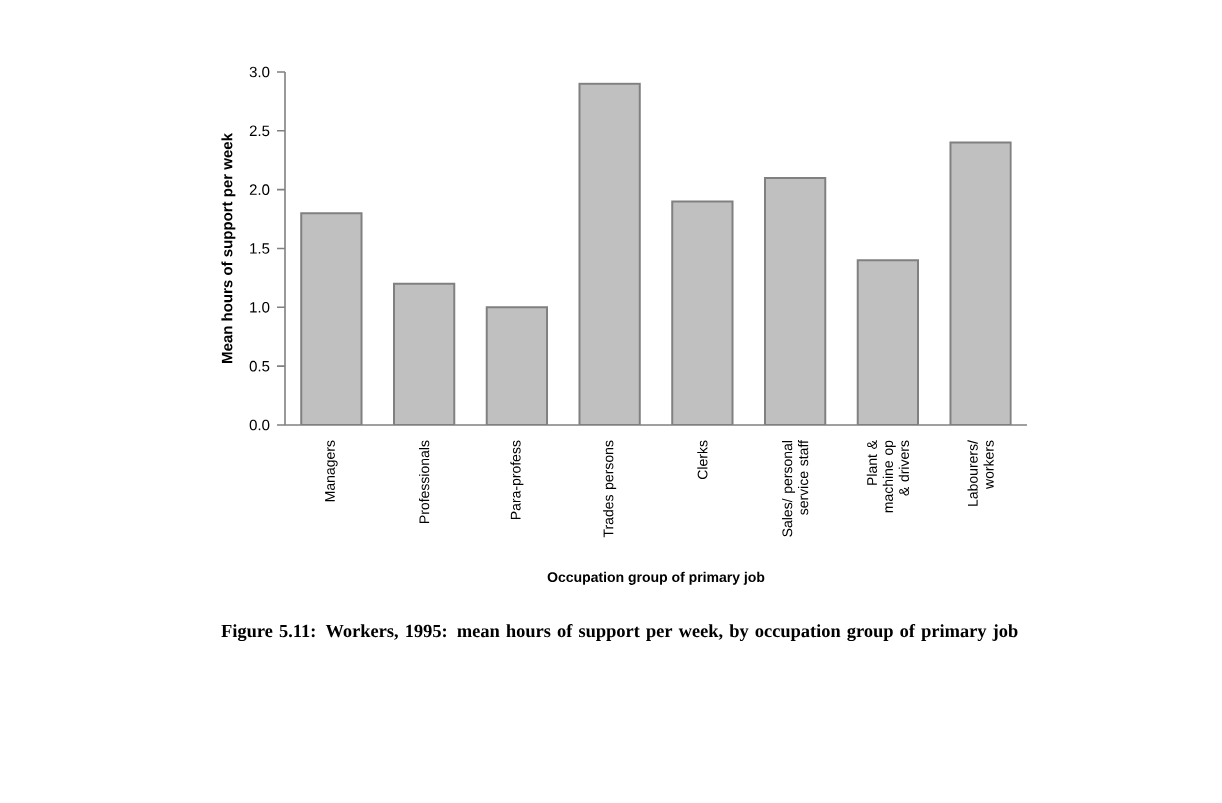 This screenshot has height=803, width=1222. What do you see at coordinates (702, 459) in the screenshot?
I see `x-tick-label: Clerks` at bounding box center [702, 459].